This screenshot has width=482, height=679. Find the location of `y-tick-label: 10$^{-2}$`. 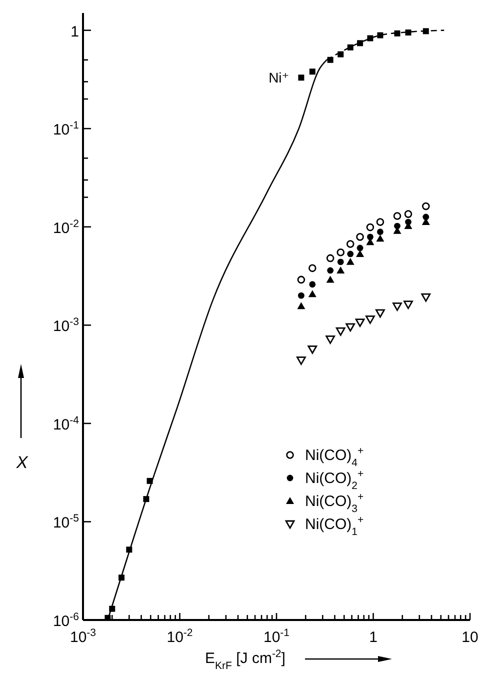

y-tick-label: 10$^{-2}$ is located at coordinates (66, 227).